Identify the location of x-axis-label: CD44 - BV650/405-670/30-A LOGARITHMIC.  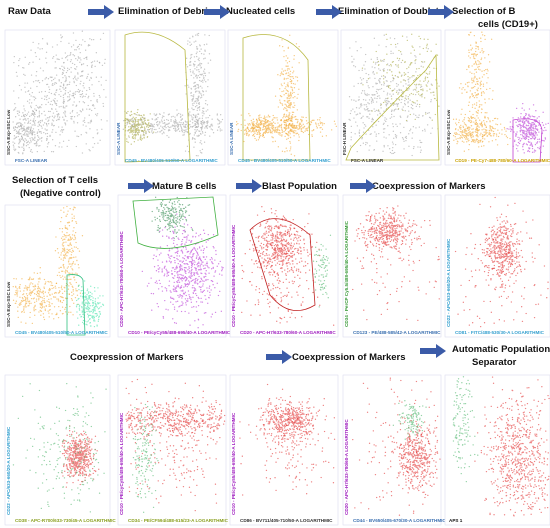
(399, 520).